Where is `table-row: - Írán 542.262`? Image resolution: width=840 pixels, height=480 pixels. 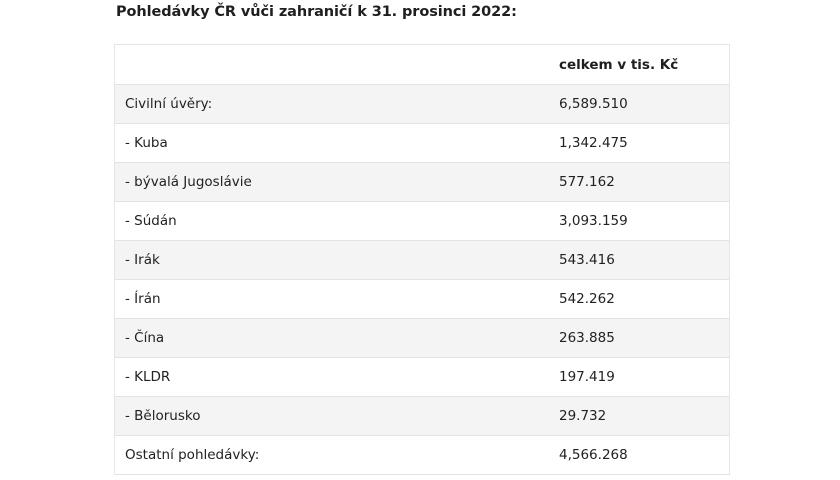
table-row: - Írán 542.262 is located at coordinates (422, 299).